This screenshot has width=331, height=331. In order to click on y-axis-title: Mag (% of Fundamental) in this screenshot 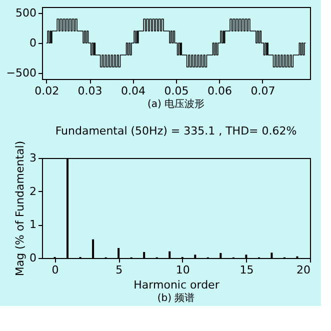, I will do `click(20, 208)`.